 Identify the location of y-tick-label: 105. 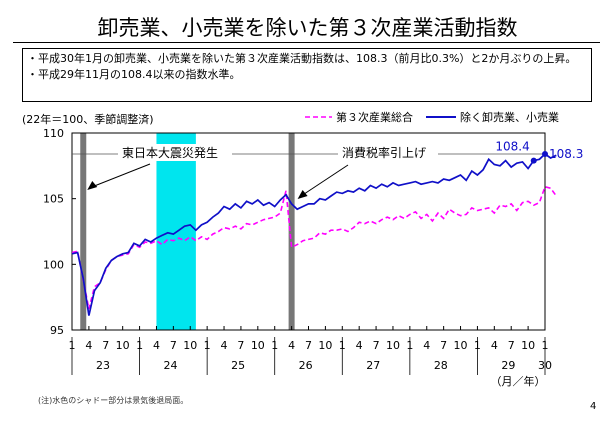
(53, 199).